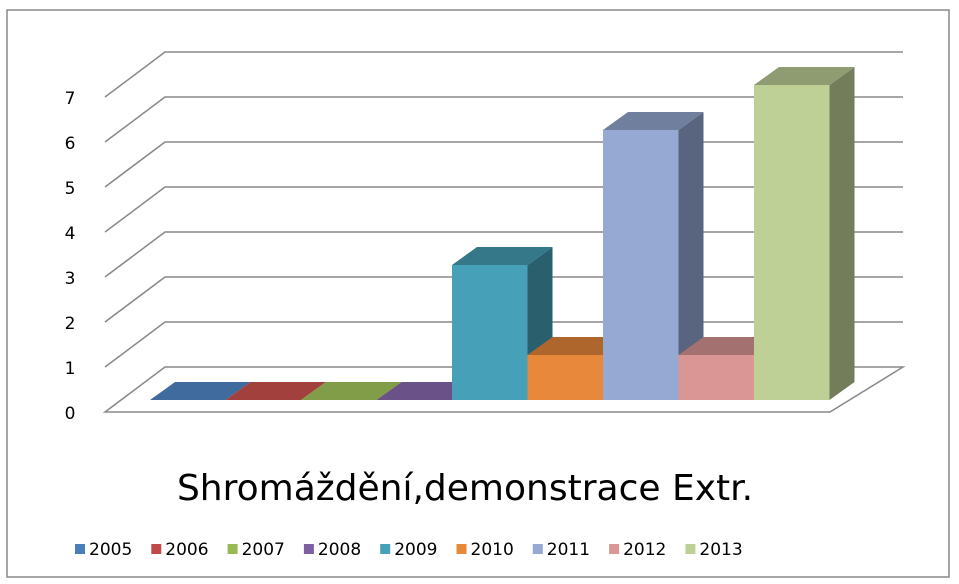 This screenshot has width=959, height=584. I want to click on y-tick-label: 6, so click(70, 144).